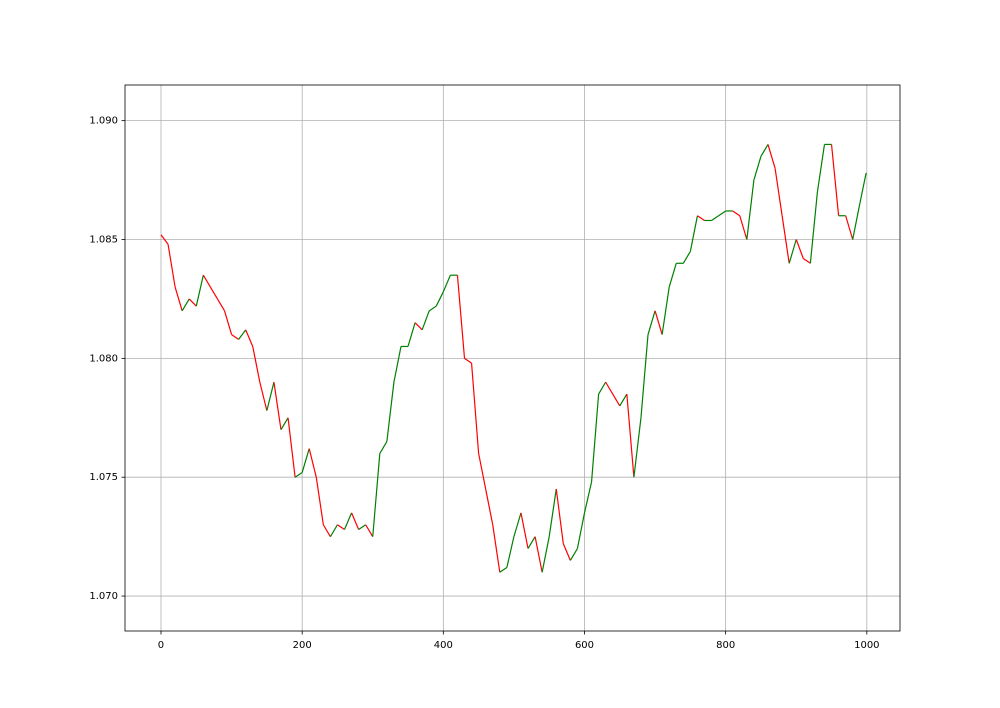 The height and width of the screenshot is (708, 1000). I want to click on x-tick-label: 200, so click(302, 645).